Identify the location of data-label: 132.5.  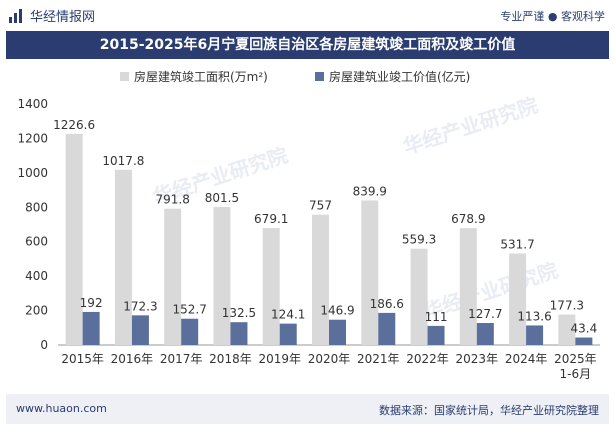
(239, 313).